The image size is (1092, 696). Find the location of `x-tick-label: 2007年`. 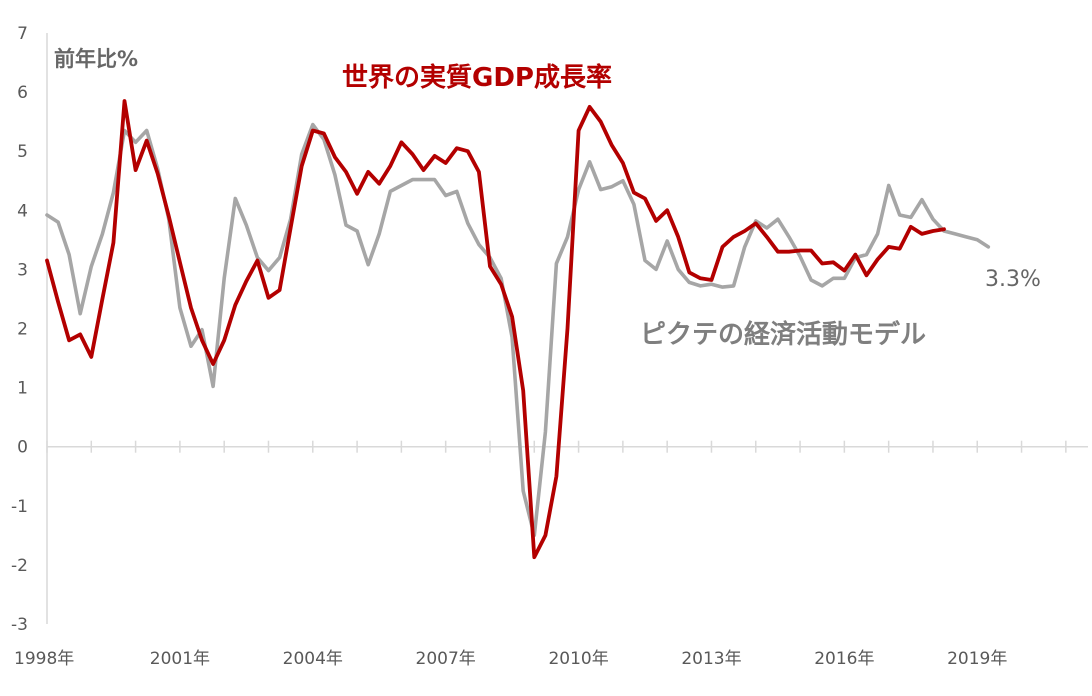

x-tick-label: 2007年 is located at coordinates (446, 659).